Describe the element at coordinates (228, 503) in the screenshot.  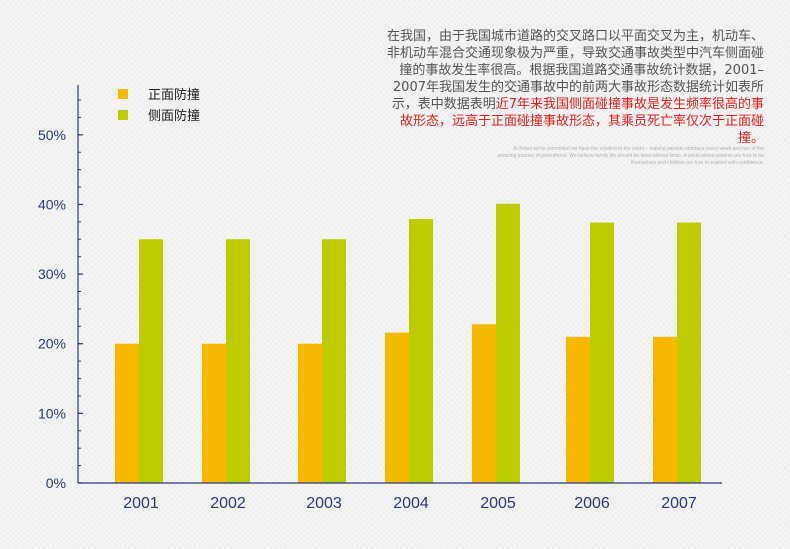
I see `x-tick-label: 2002` at that location.